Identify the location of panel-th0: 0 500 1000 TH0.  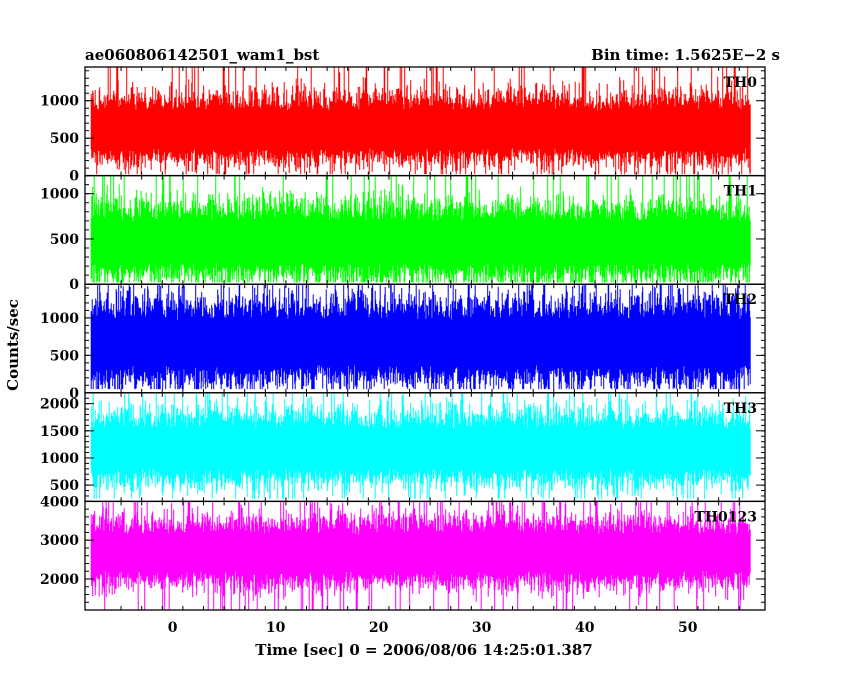
(403, 125).